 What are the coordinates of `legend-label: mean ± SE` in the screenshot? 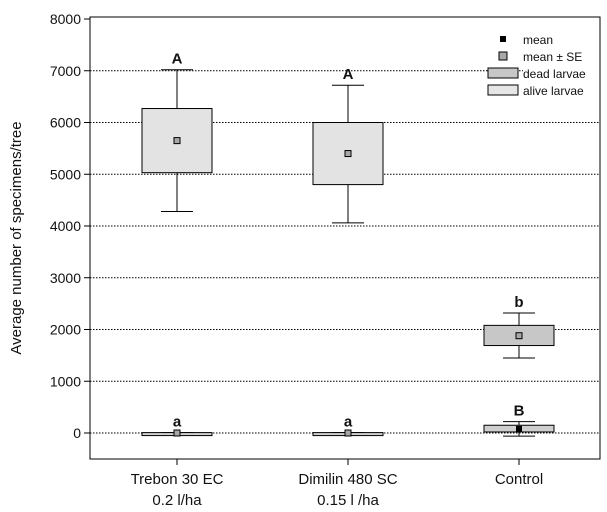 It's located at (552, 57).